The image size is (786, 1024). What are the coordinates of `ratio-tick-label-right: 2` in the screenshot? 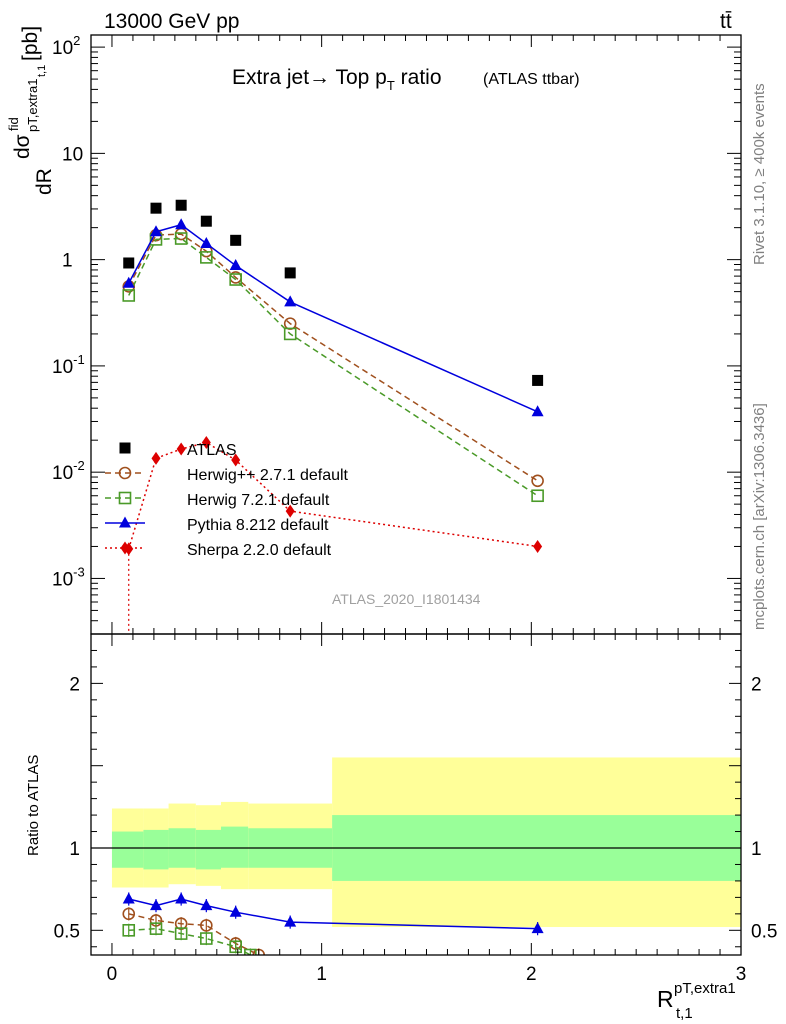 It's located at (756, 684).